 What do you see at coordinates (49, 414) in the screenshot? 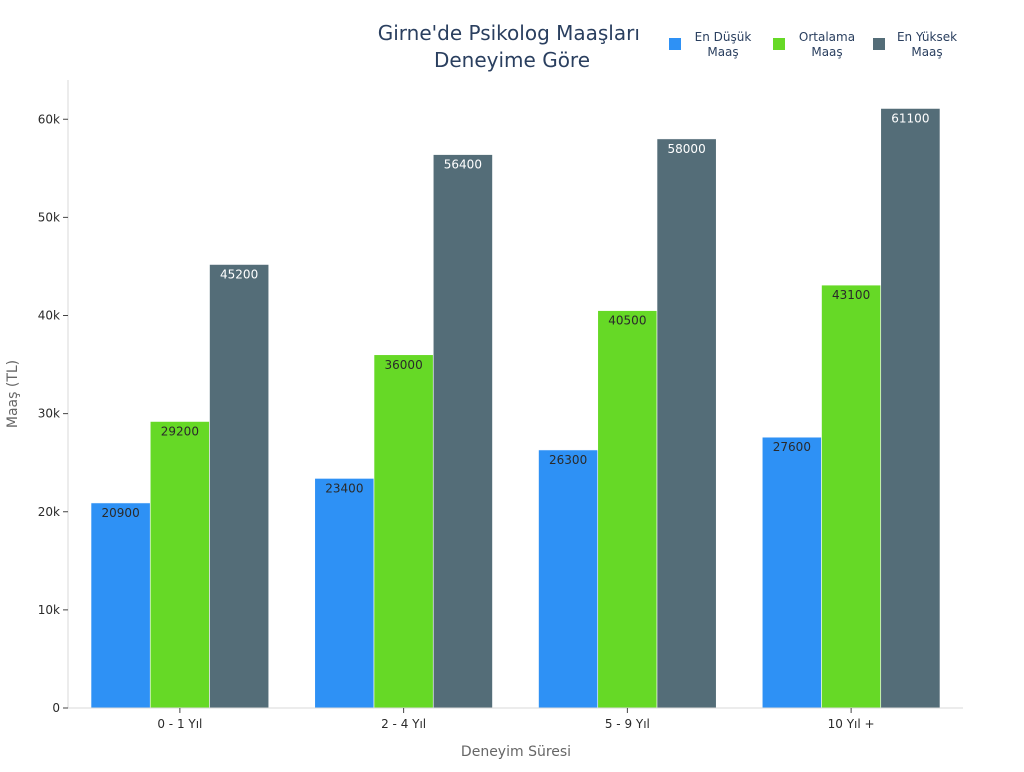
I see `y-tick-label: 30k` at bounding box center [49, 414].